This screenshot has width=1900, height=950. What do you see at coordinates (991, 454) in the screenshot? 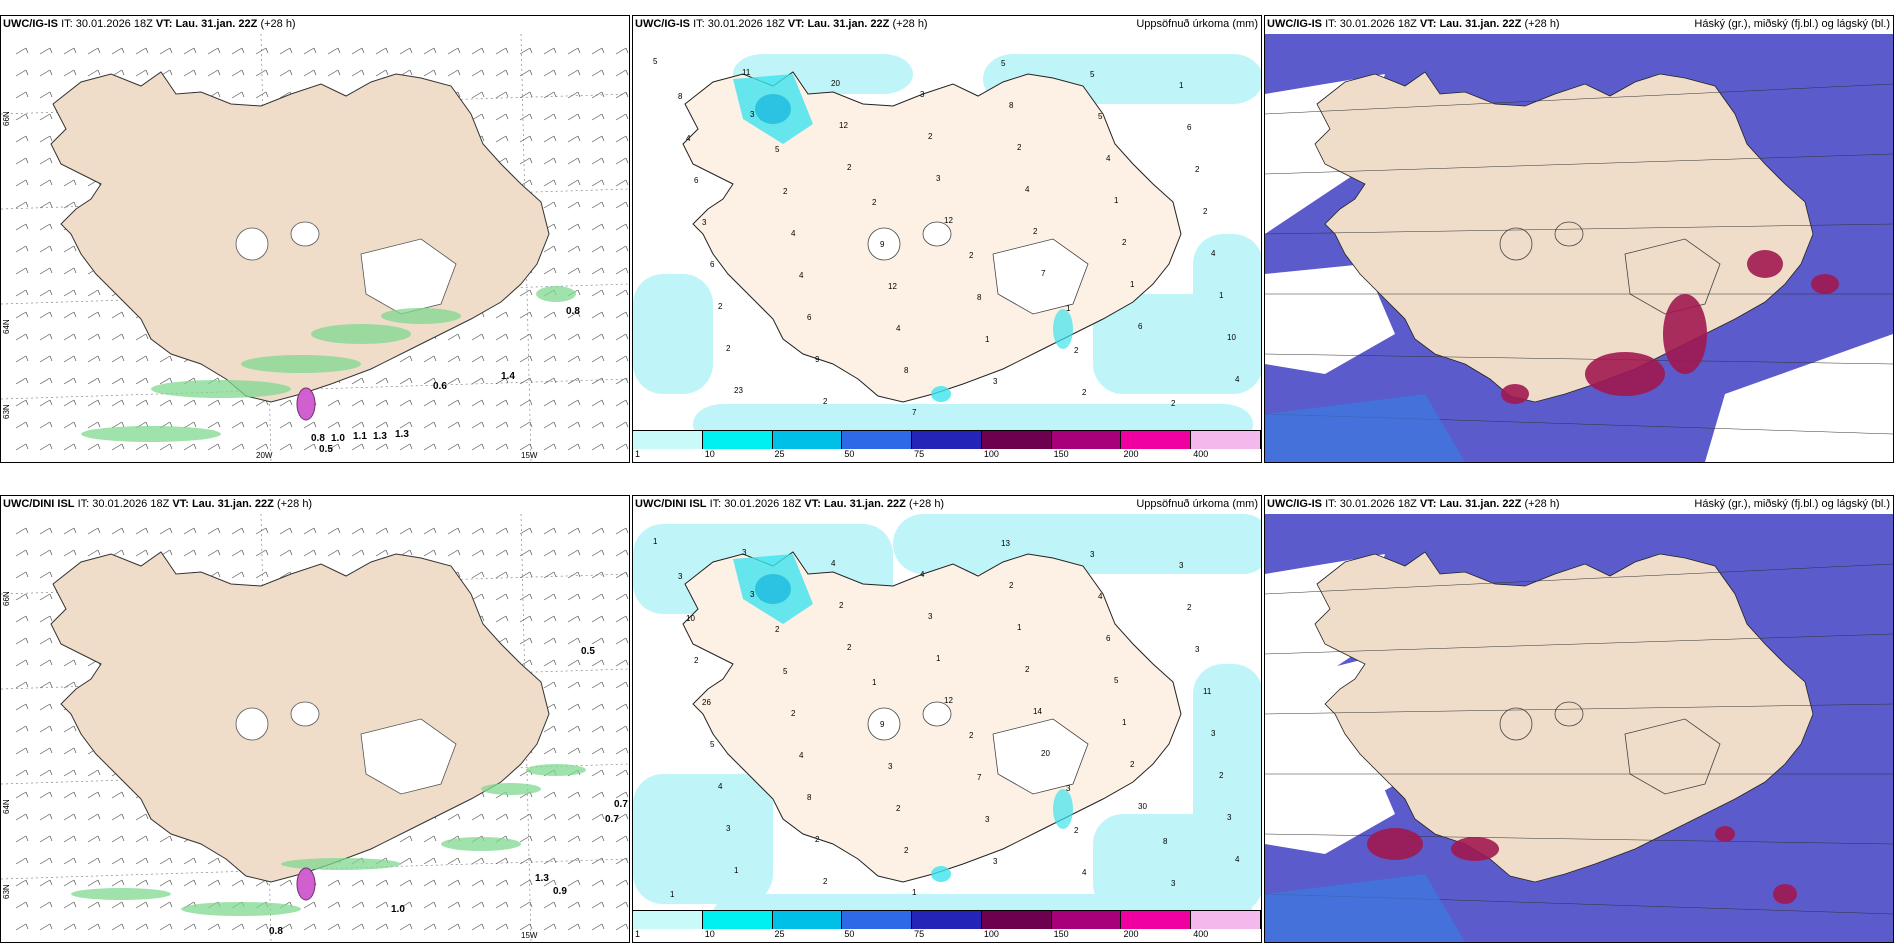
I see `legend-label: 100` at bounding box center [991, 454].